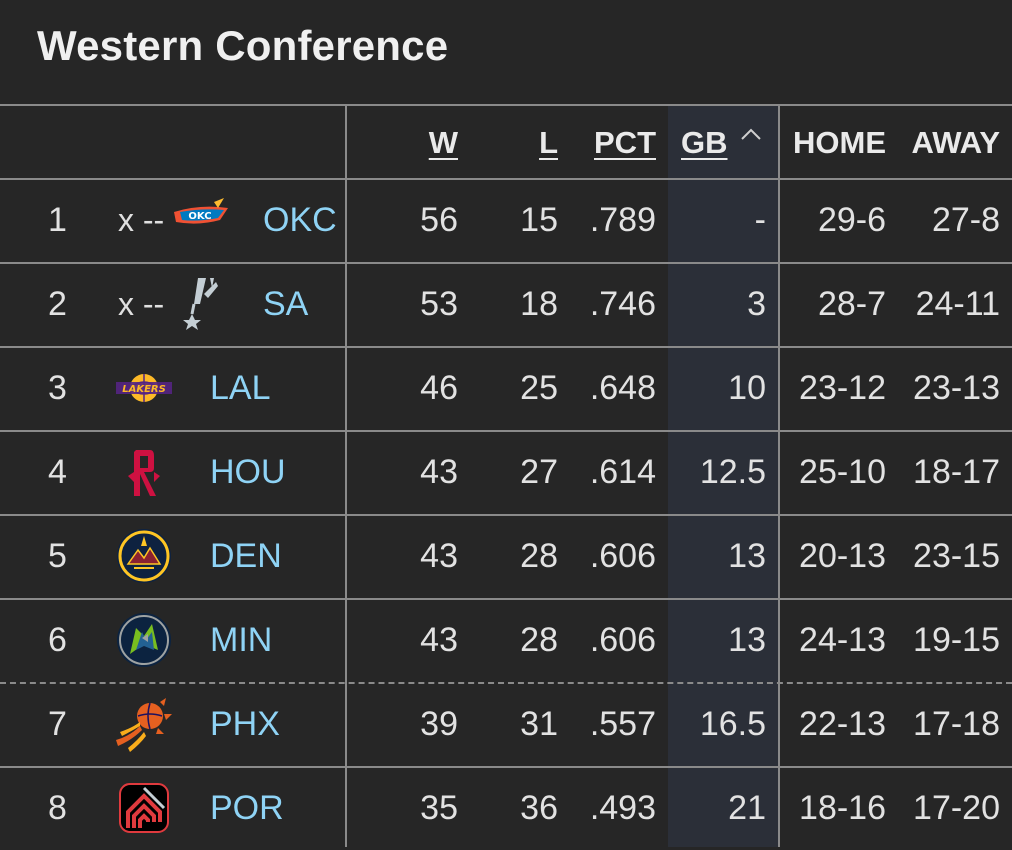 Image resolution: width=1012 pixels, height=850 pixels. I want to click on team-link: DEN, so click(246, 556).